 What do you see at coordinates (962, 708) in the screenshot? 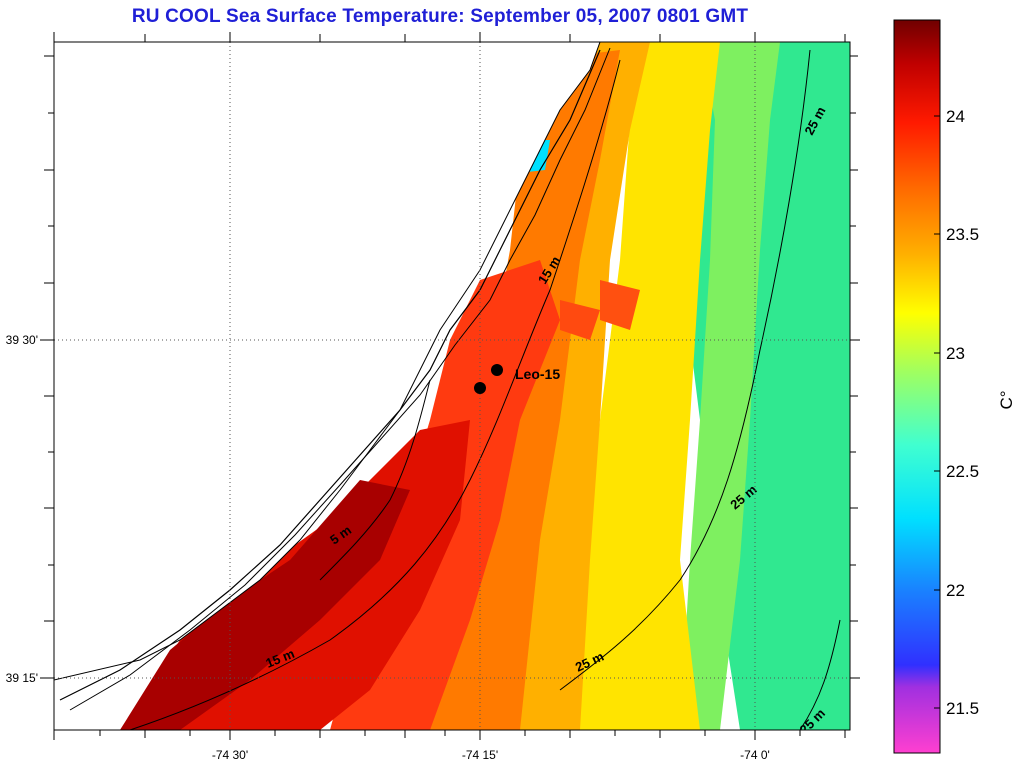
I see `colorbar-tick-label: 21.5` at bounding box center [962, 708].